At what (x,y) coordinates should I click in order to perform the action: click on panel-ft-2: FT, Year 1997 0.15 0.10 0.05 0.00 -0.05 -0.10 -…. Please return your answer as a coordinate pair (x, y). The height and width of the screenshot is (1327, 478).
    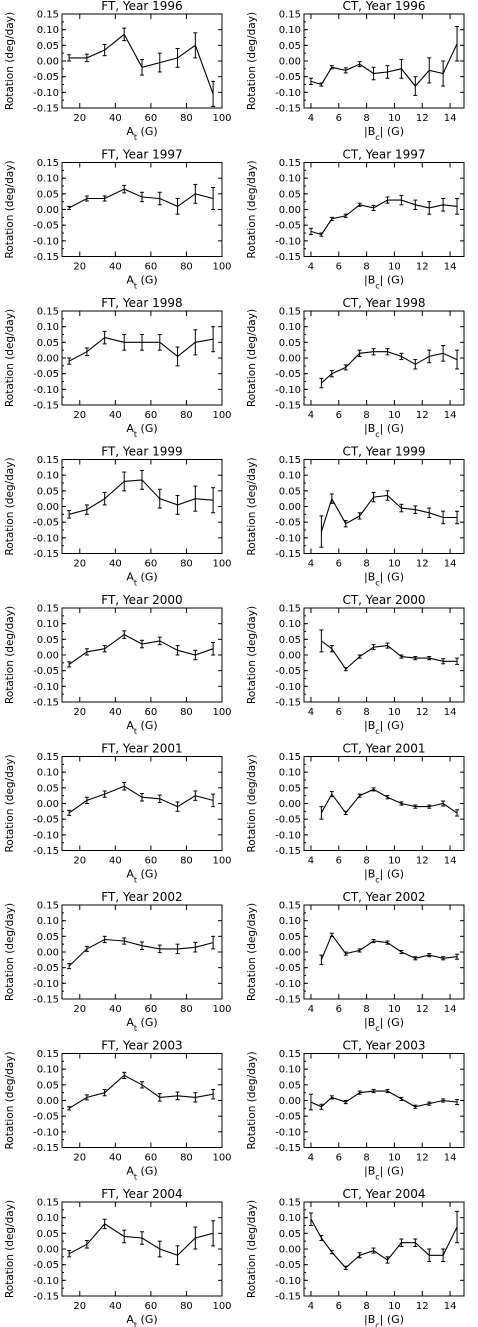
    Looking at the image, I should click on (118, 219).